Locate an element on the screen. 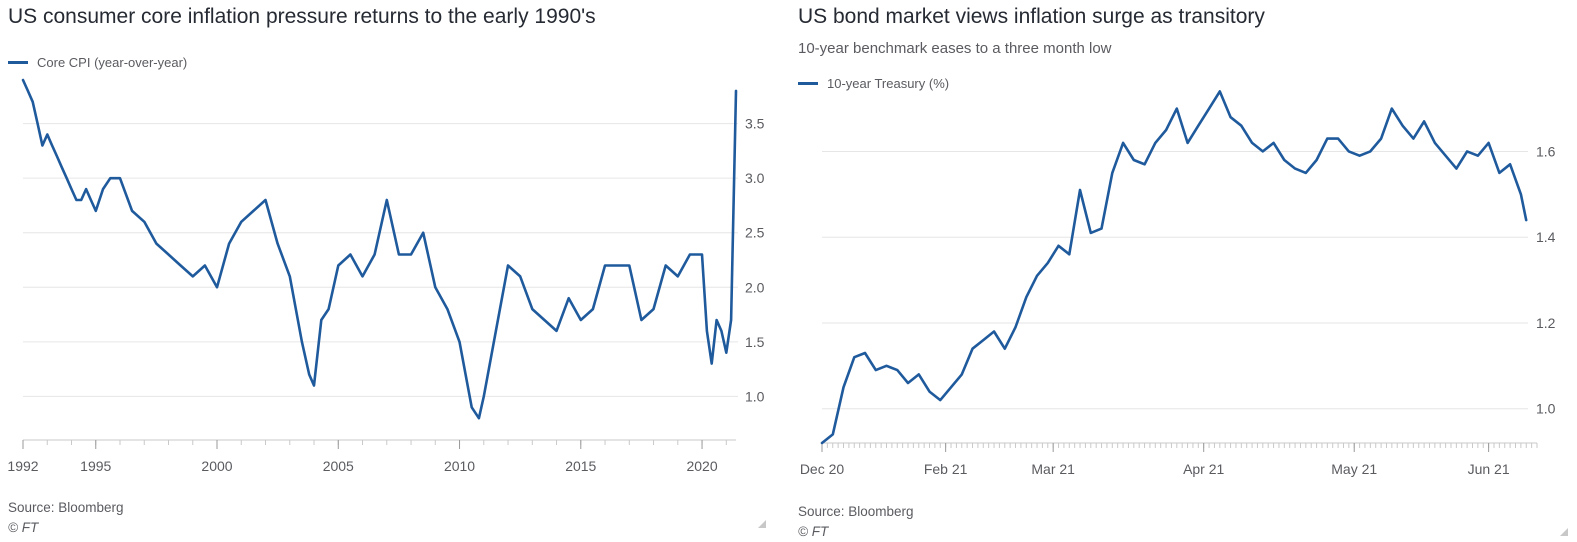 This screenshot has width=1577, height=542. y-tick-label: 1.5 is located at coordinates (755, 342).